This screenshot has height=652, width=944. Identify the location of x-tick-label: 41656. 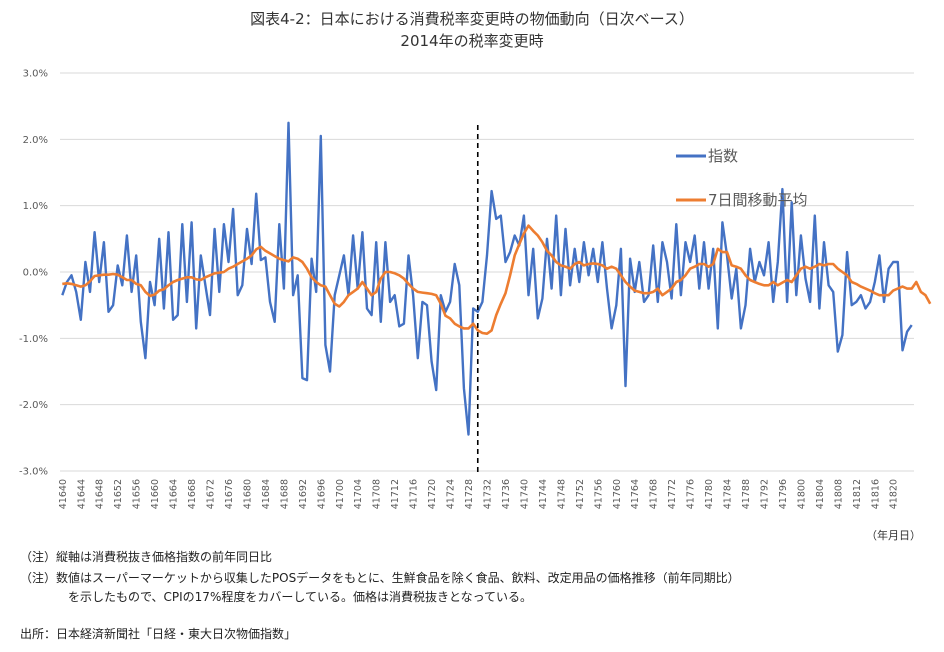
(137, 494).